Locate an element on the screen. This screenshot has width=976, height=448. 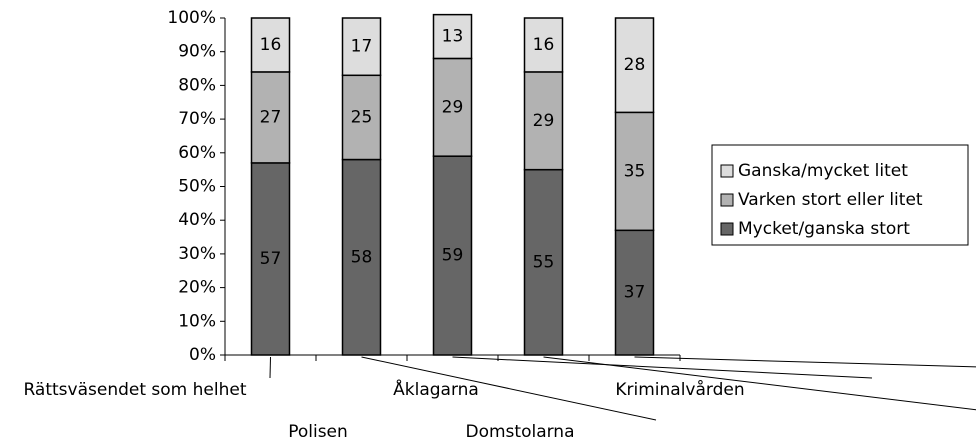
legend-label: Mycket/ganska stort is located at coordinates (824, 229).